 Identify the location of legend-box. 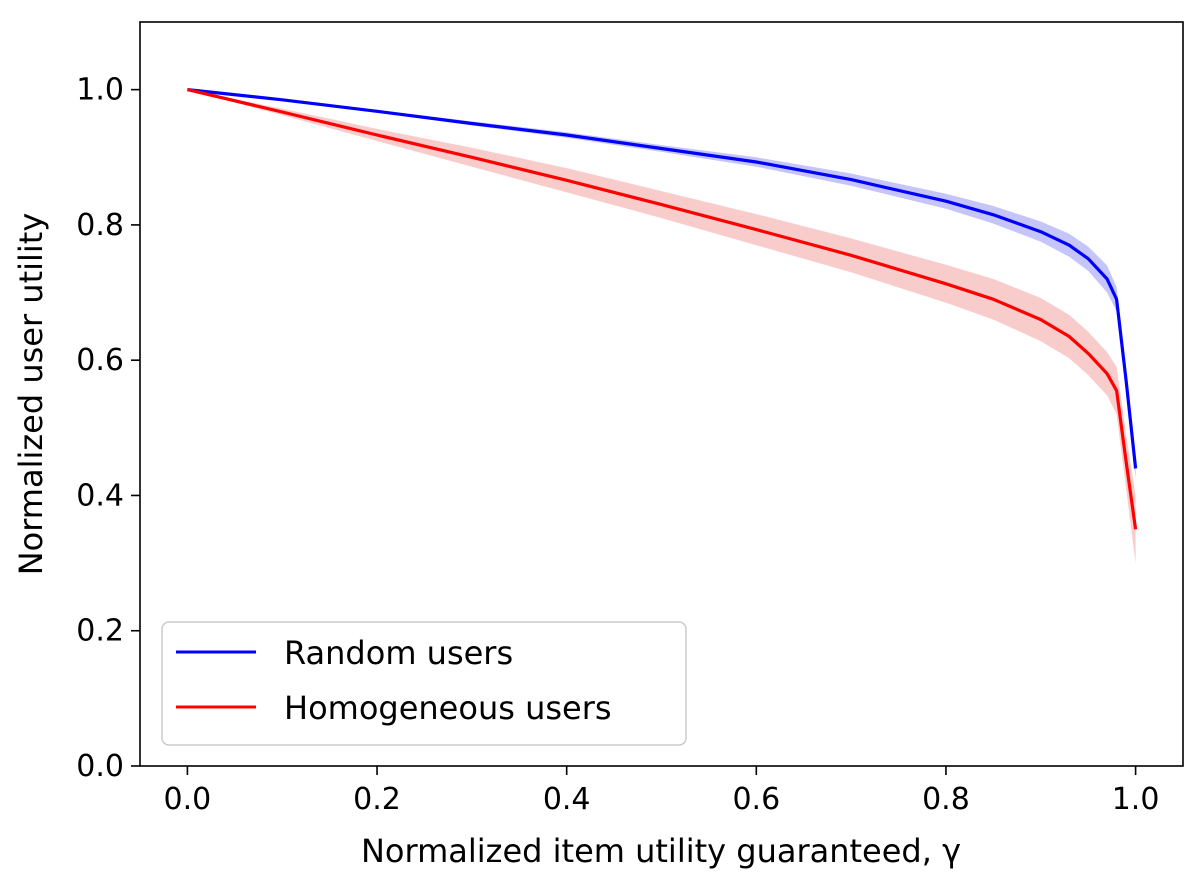
(424, 683).